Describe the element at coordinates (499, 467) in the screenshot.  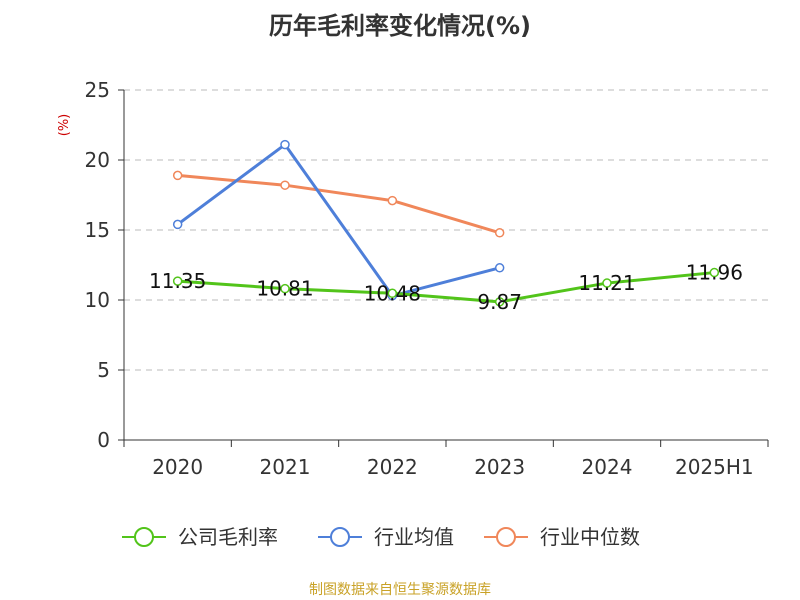
I see `x-tick-label: 2023` at that location.